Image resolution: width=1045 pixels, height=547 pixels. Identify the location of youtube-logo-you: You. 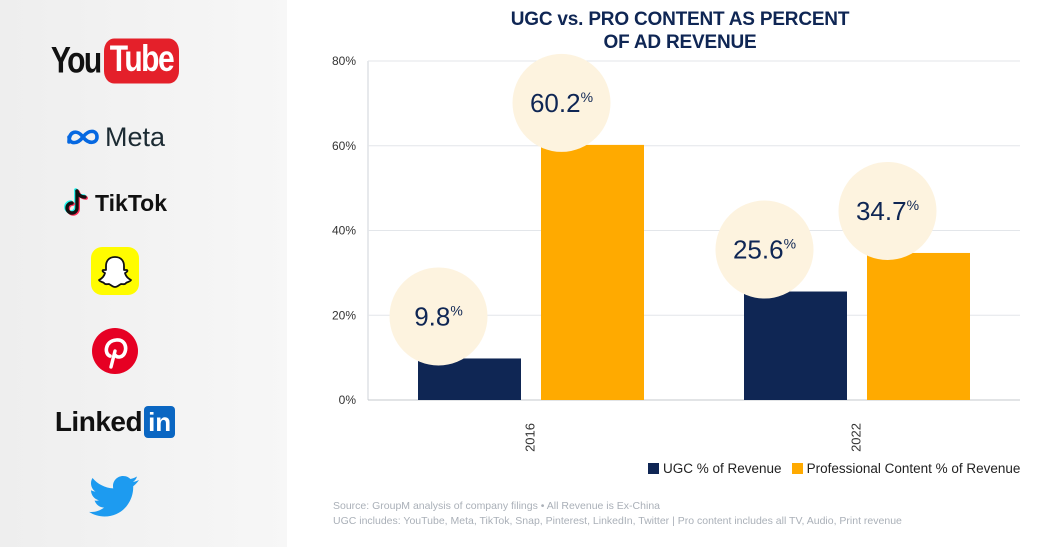
(76, 60).